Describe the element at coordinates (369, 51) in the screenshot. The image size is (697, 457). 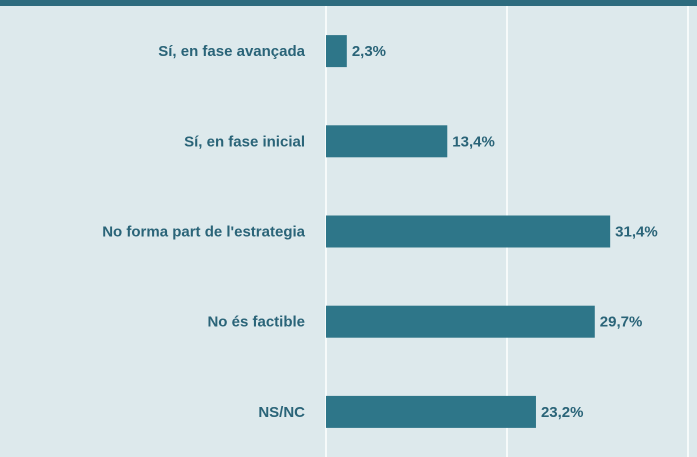
I see `value-label: 2,3%` at that location.